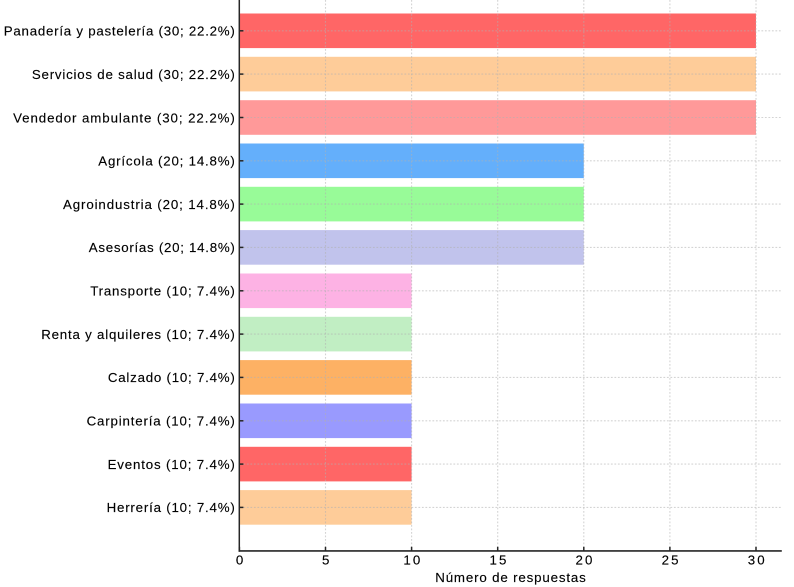  Describe the element at coordinates (171, 464) in the screenshot. I see `svg-text: Eventos (10; 7.4%)` at that location.